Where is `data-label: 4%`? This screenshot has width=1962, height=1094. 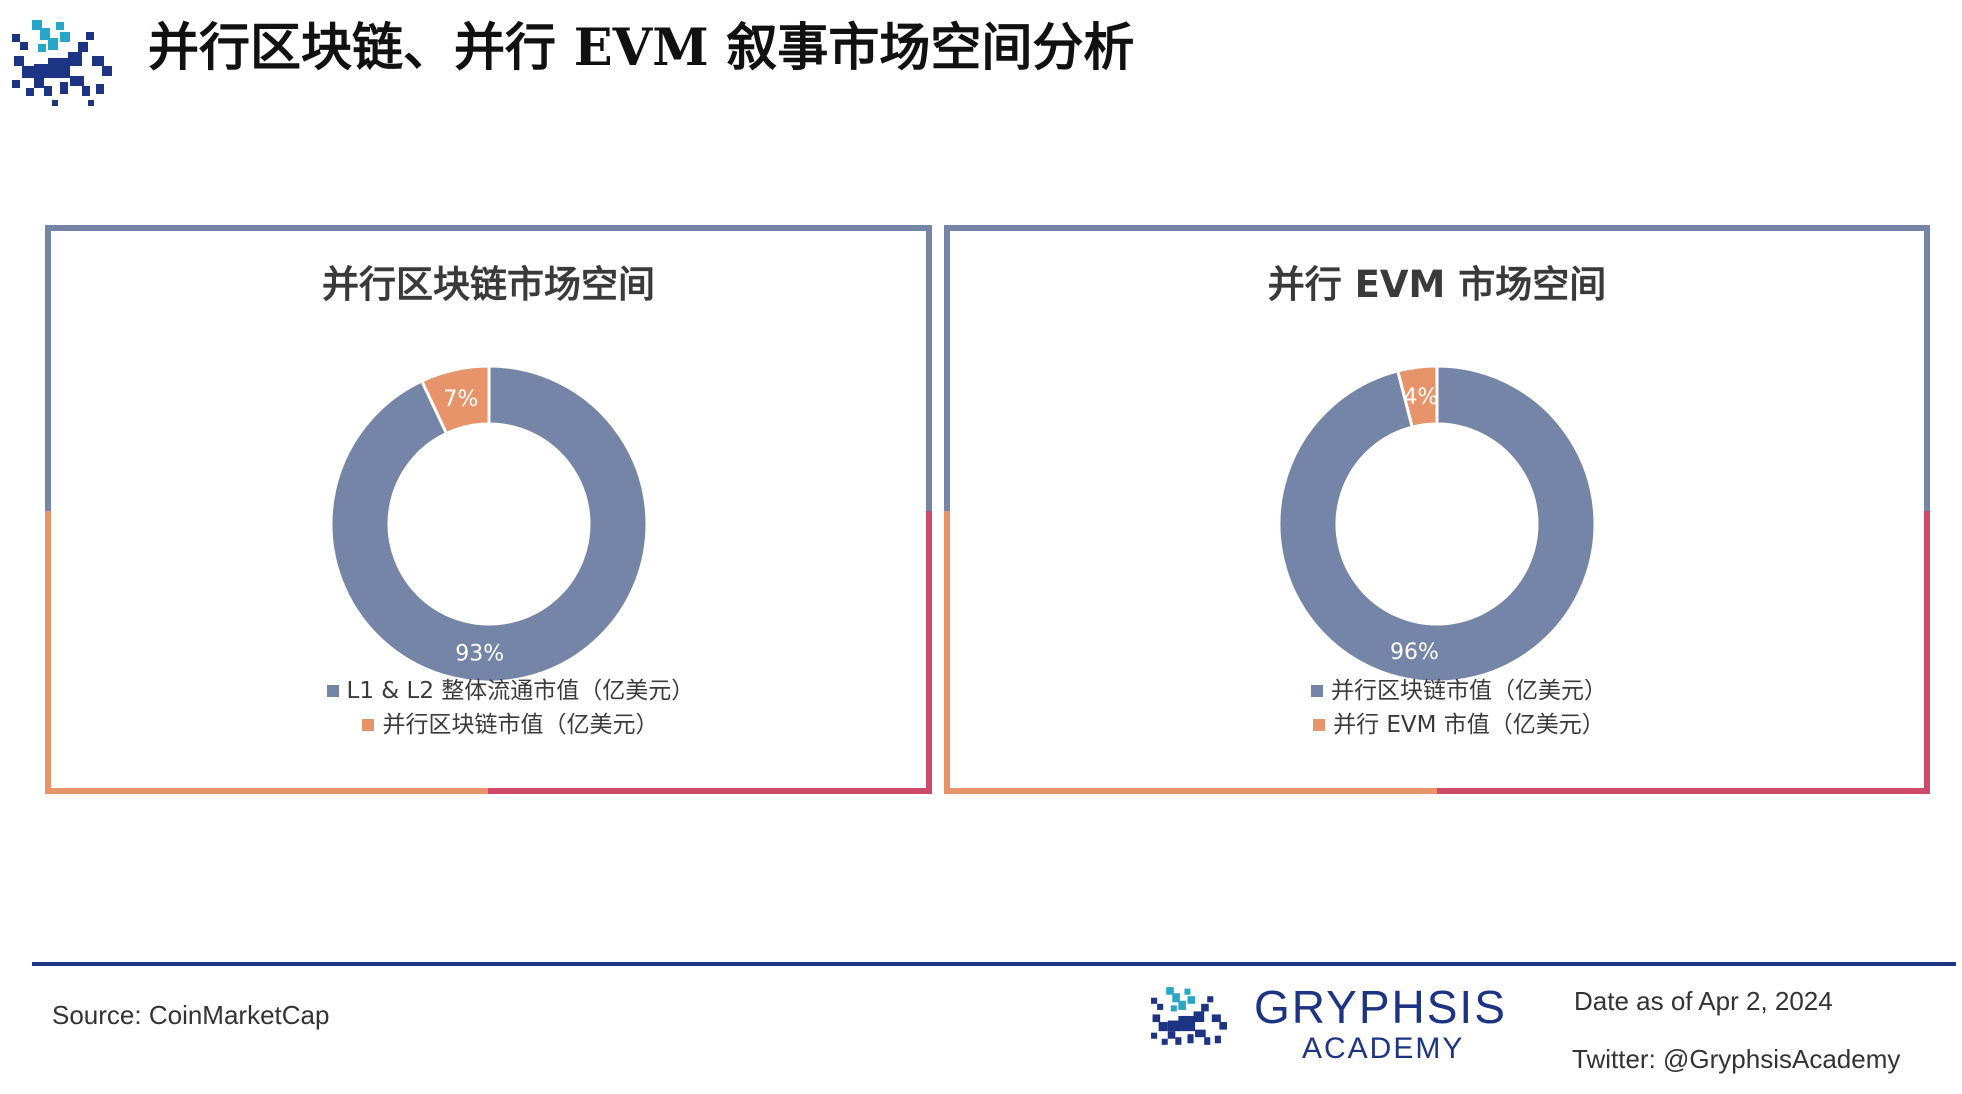
data-label: 4% is located at coordinates (1420, 397).